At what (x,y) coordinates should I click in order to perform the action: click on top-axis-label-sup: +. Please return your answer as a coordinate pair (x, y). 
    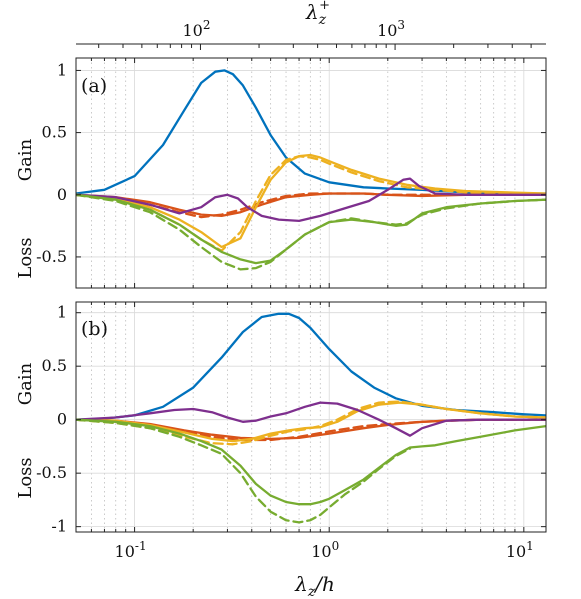
    Looking at the image, I should click on (324, 6).